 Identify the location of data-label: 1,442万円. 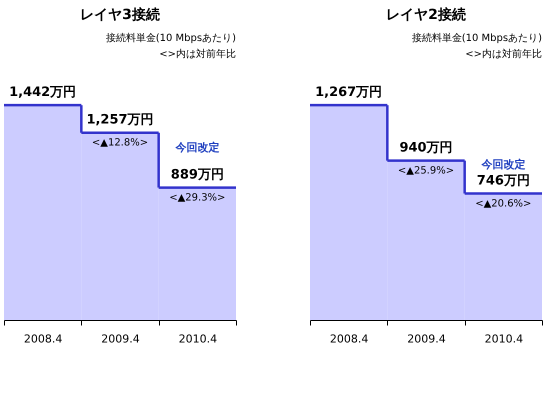
(42, 92).